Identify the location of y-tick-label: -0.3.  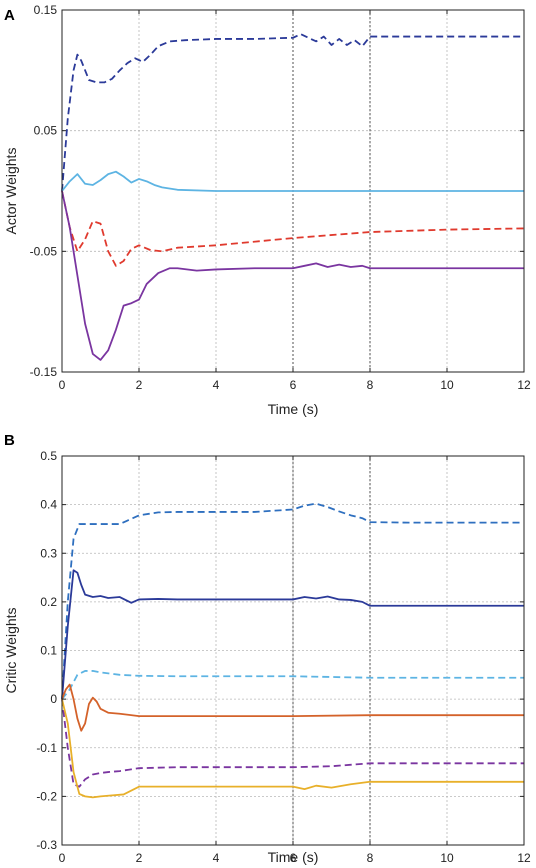
(46, 845).